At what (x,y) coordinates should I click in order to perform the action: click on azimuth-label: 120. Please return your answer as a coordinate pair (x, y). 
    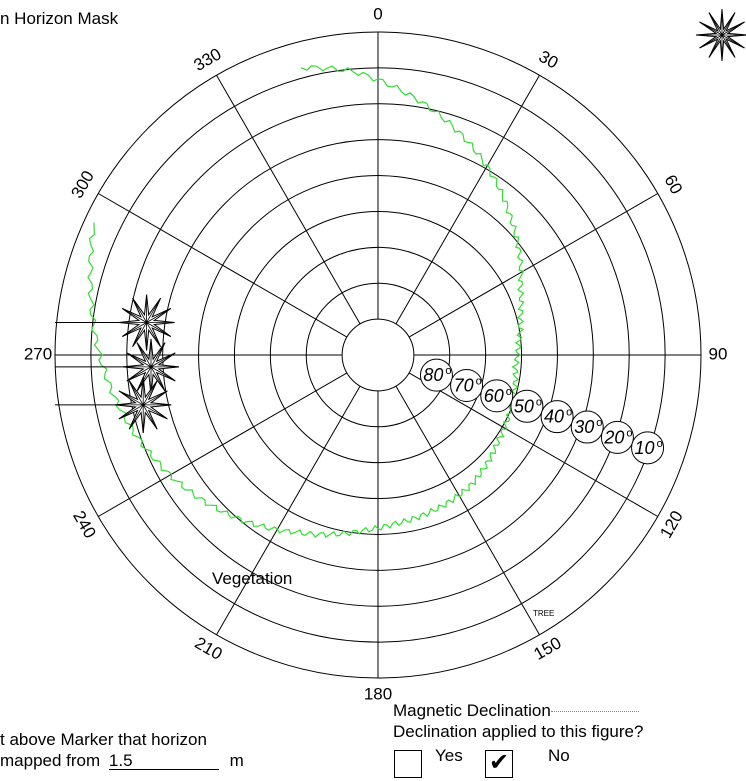
    Looking at the image, I should click on (671, 524).